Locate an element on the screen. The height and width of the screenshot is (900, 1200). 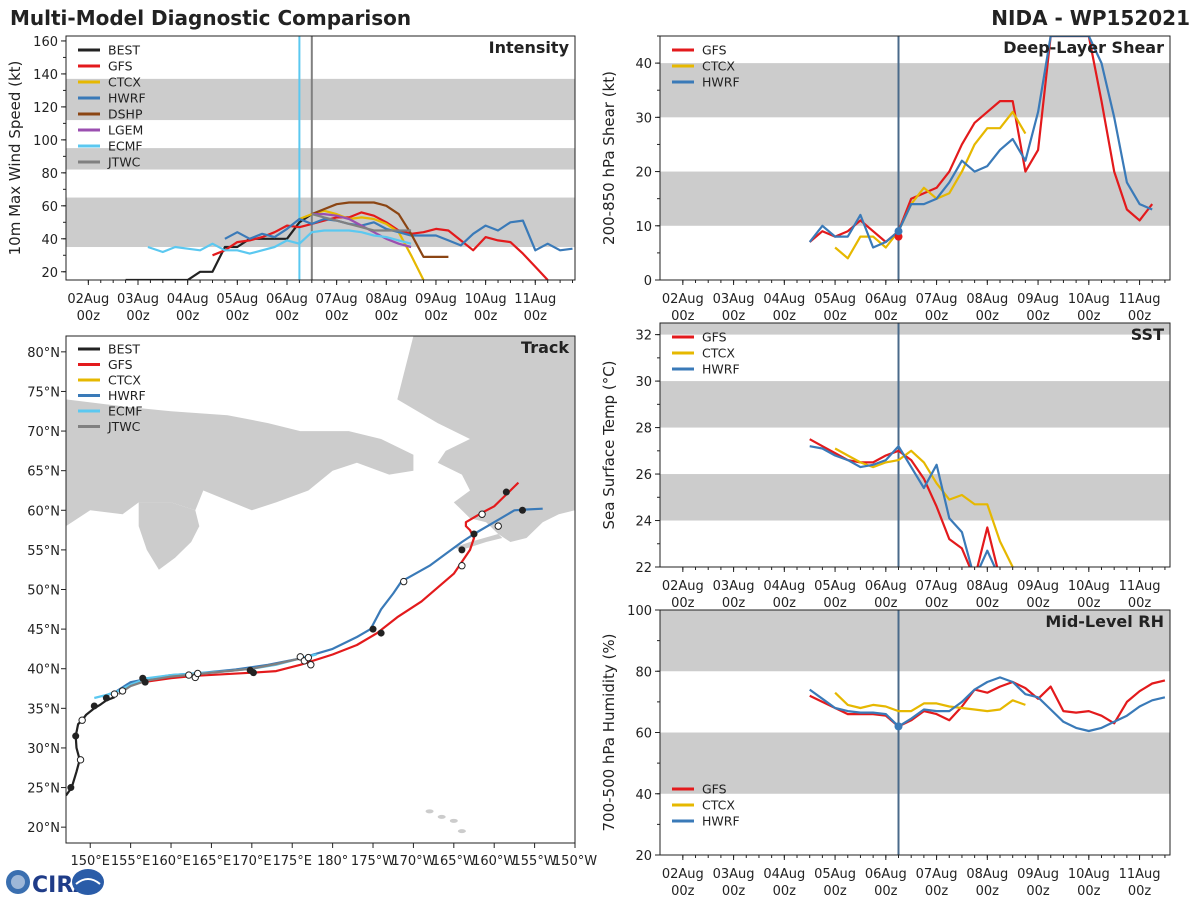
track-lon-label: 155°W is located at coordinates (535, 861).